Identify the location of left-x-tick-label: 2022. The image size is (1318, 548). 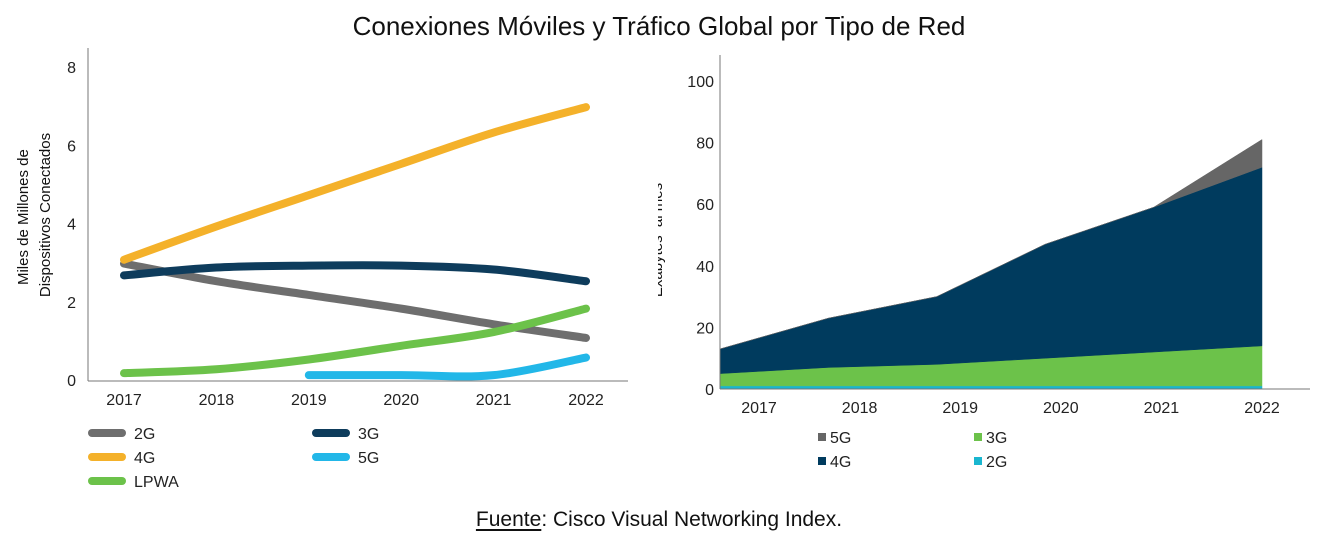
(586, 400).